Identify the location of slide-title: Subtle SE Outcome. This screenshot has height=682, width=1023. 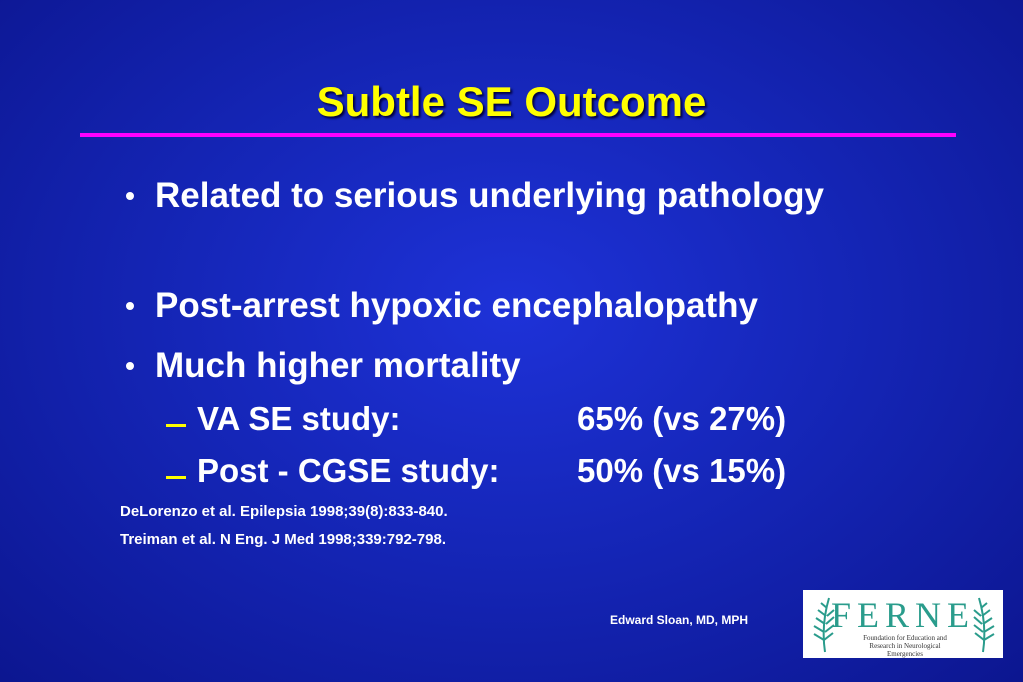
(511, 101).